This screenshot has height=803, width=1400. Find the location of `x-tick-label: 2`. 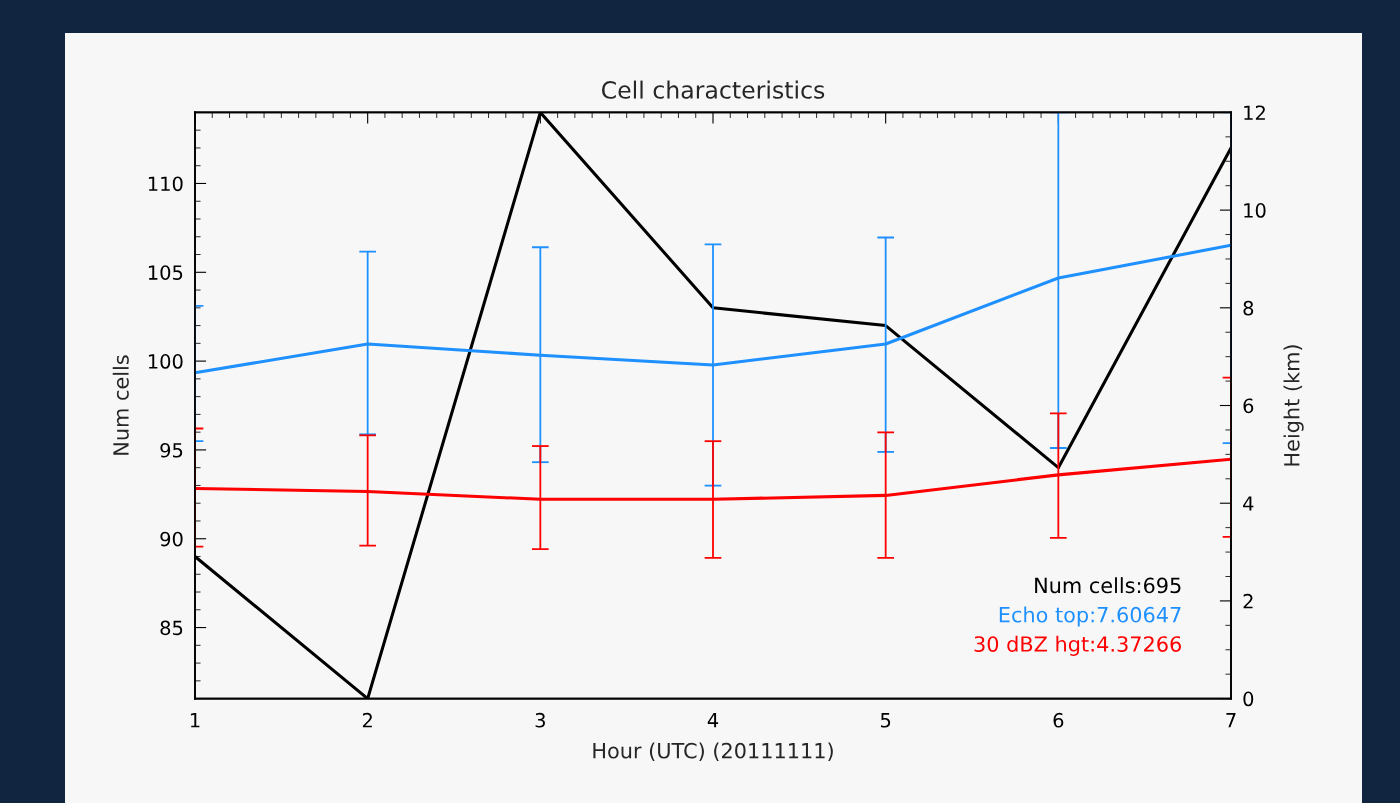

x-tick-label: 2 is located at coordinates (367, 720).